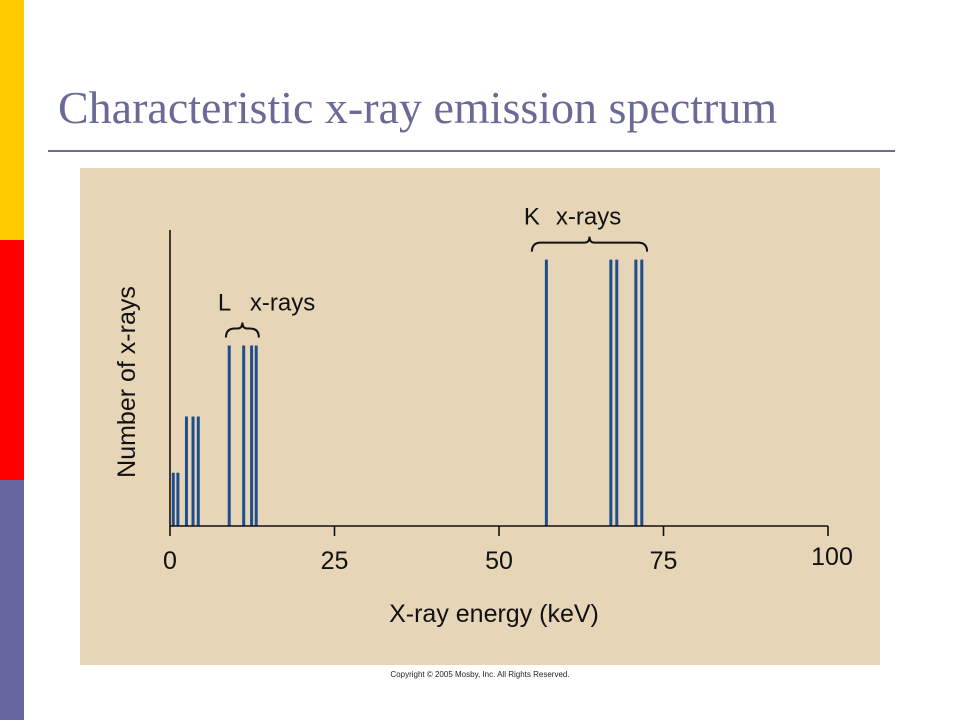  I want to click on x-tick-label: 50, so click(499, 561).